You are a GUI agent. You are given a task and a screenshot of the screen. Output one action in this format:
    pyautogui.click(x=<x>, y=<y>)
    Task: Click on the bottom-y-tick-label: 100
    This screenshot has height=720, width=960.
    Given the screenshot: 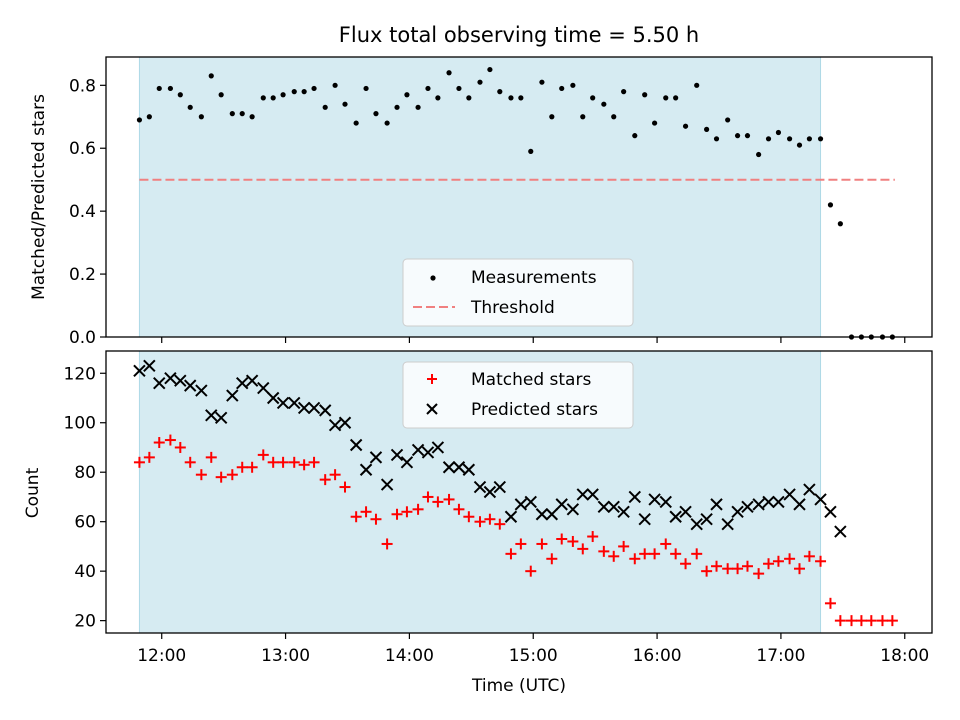 What is the action you would take?
    pyautogui.click(x=80, y=424)
    